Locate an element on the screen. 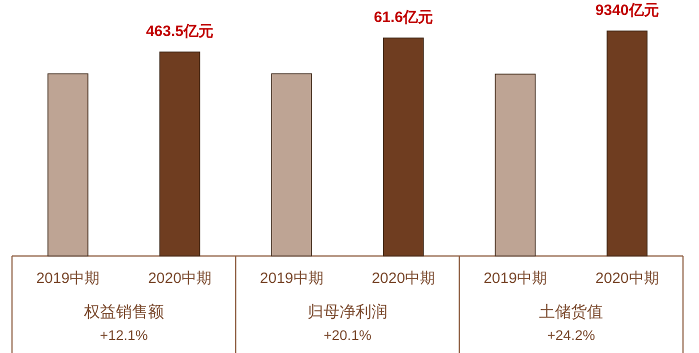  x-axis-title: 权益销售额 is located at coordinates (123, 312).